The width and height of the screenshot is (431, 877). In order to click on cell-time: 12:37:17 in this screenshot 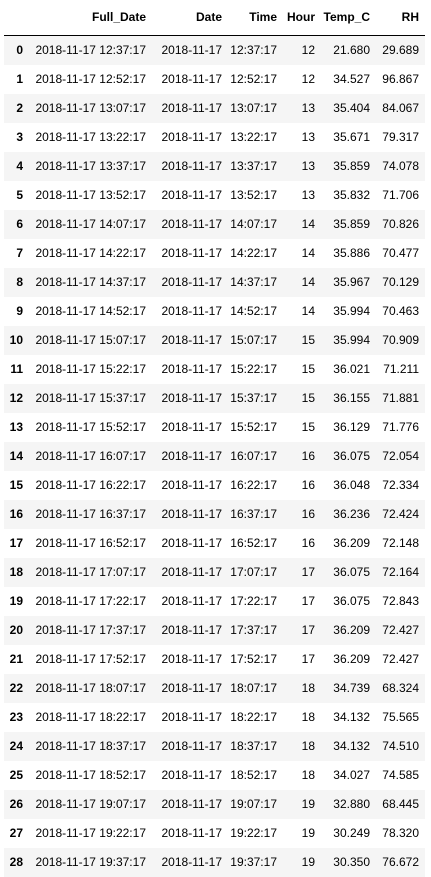, I will do `click(255, 51)`.